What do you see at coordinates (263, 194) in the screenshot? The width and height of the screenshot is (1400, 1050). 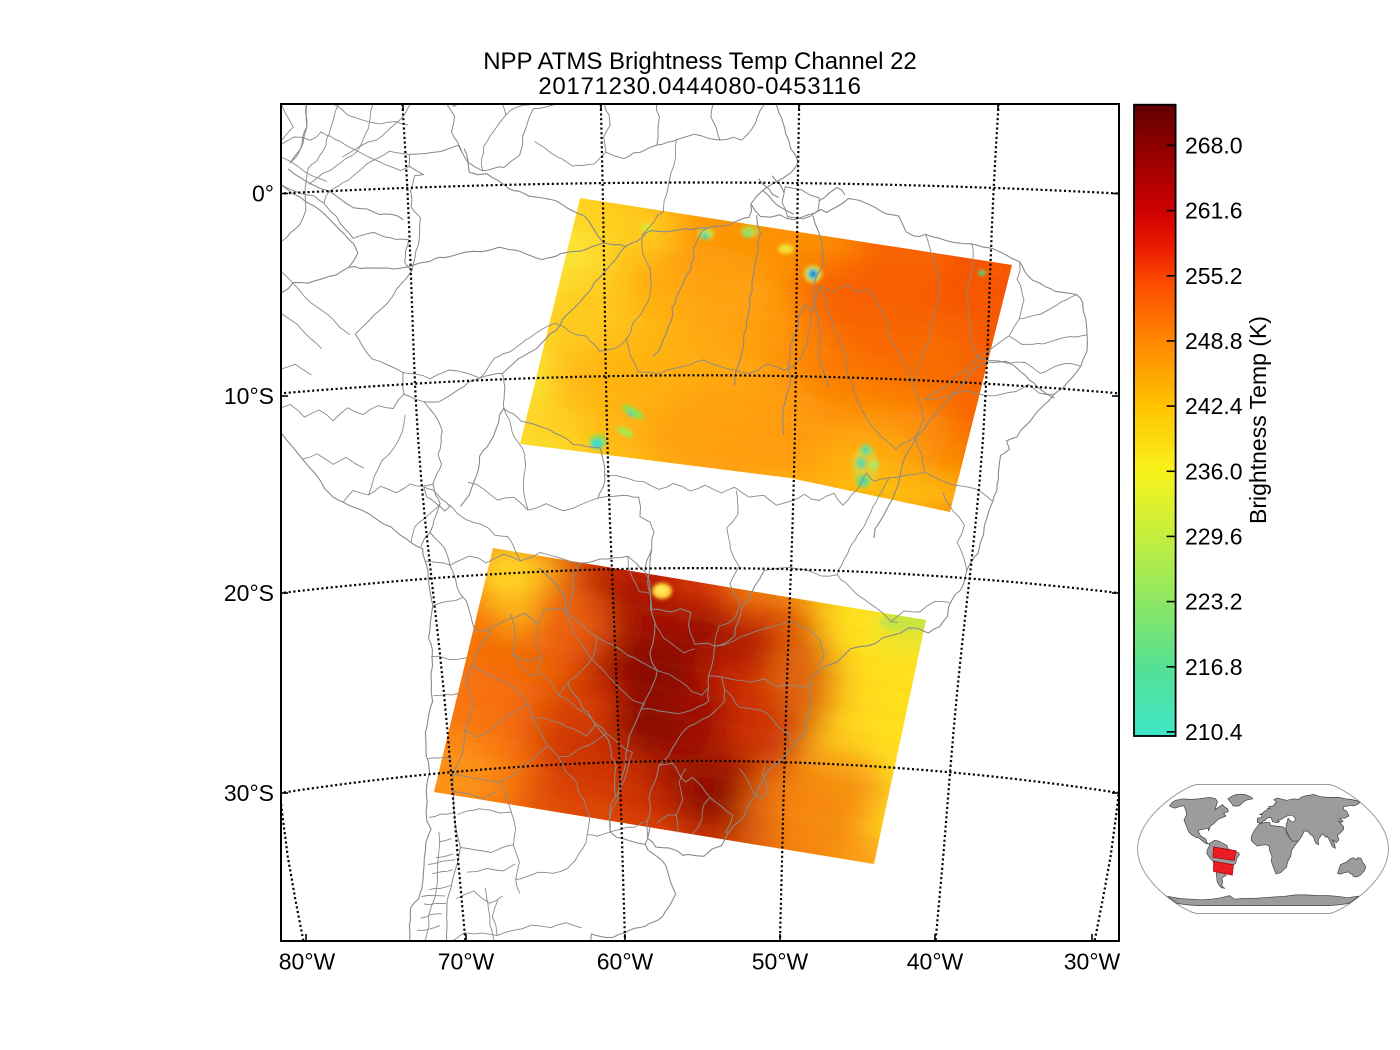 I see `svg-text: 0°` at bounding box center [263, 194].